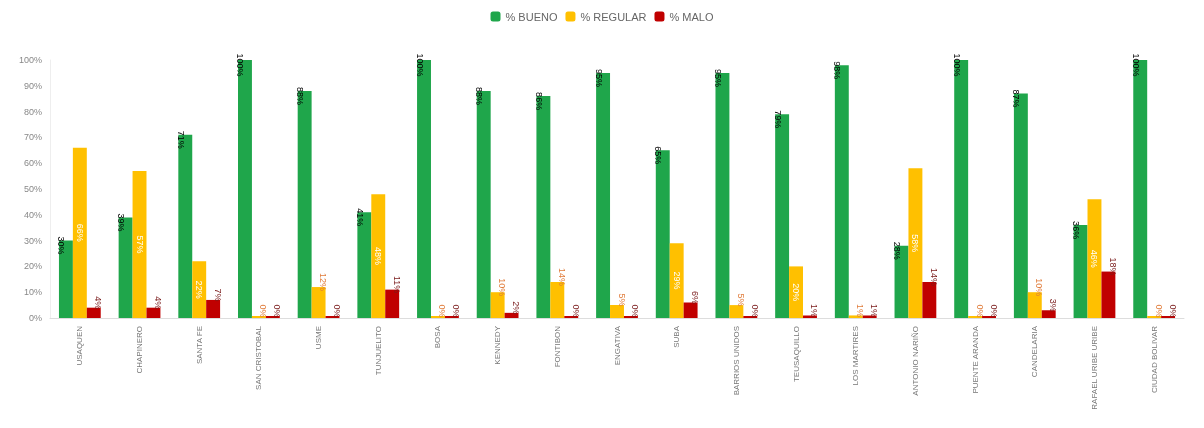  I want to click on y-tick-label: 100%, so click(30, 60).